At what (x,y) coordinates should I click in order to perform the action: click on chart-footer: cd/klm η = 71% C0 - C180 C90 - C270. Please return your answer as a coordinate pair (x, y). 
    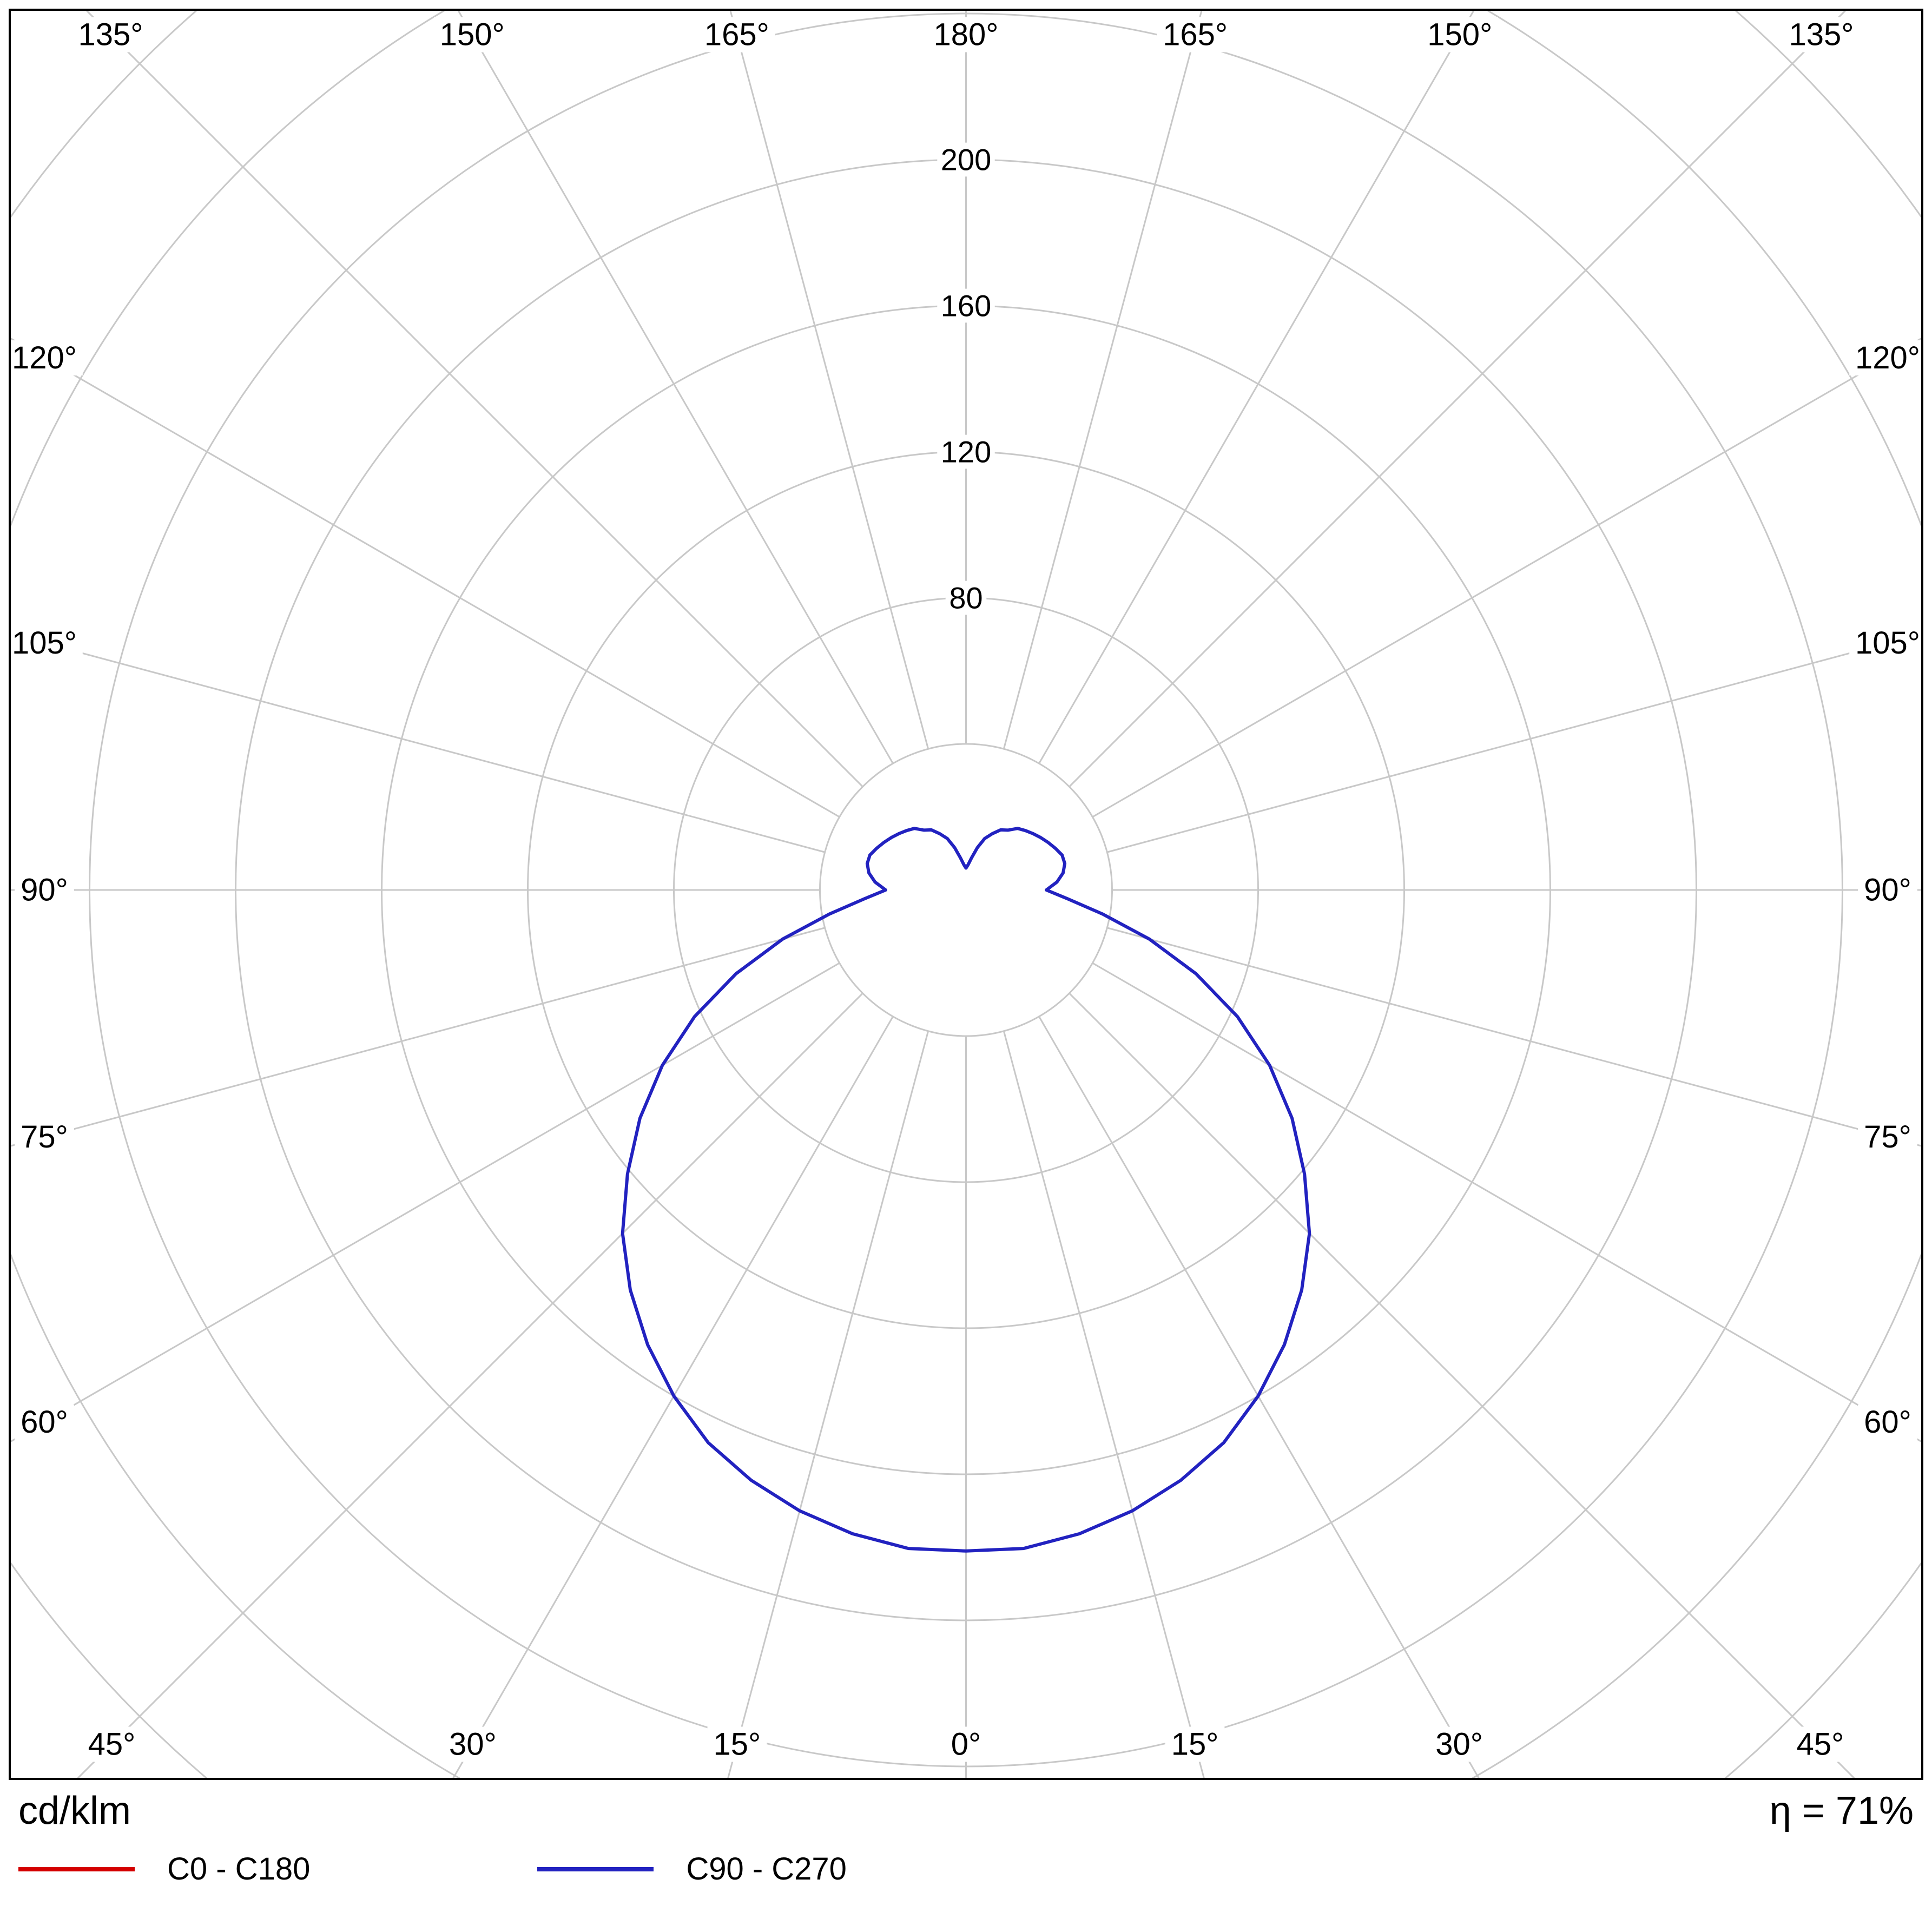
    Looking at the image, I should click on (966, 1855).